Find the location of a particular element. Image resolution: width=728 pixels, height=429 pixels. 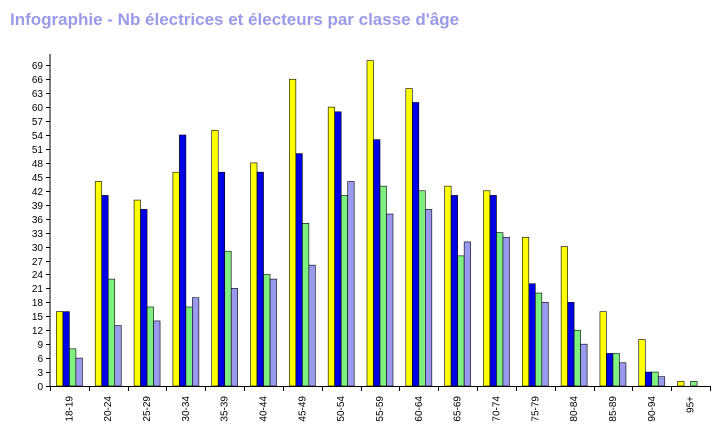

x-tick-label: 55-59 is located at coordinates (380, 409).